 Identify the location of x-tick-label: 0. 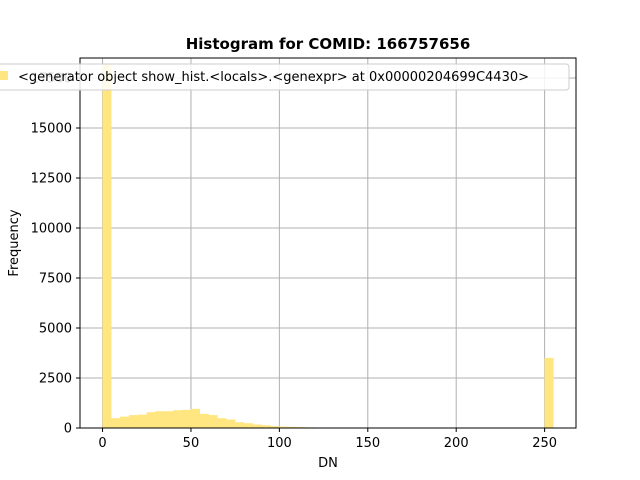
(102, 443).